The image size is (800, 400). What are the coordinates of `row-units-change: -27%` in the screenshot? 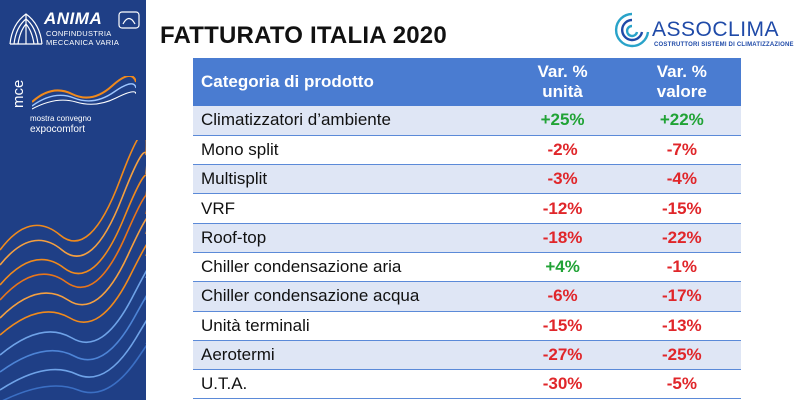 It's located at (562, 355).